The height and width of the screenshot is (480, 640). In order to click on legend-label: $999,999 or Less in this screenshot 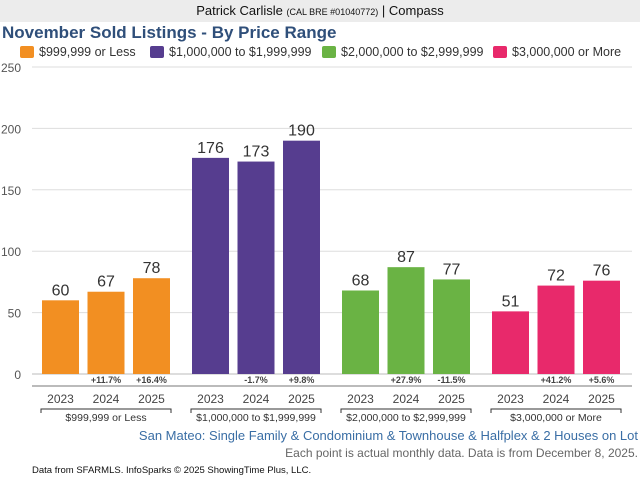, I will do `click(87, 52)`.